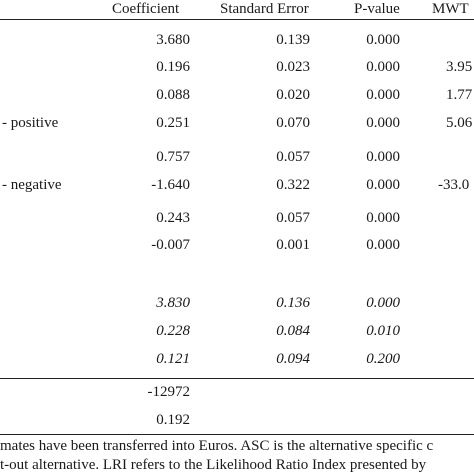  I want to click on row-7-se: 0.001, so click(293, 245).